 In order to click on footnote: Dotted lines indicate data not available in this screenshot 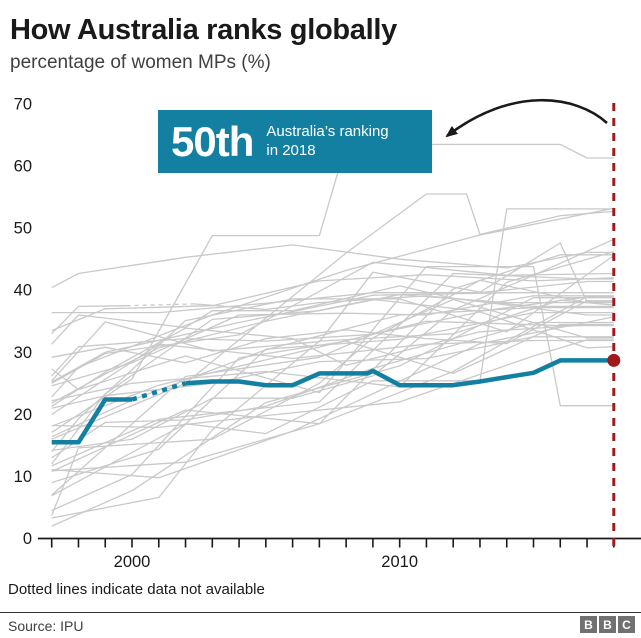, I will do `click(136, 589)`.